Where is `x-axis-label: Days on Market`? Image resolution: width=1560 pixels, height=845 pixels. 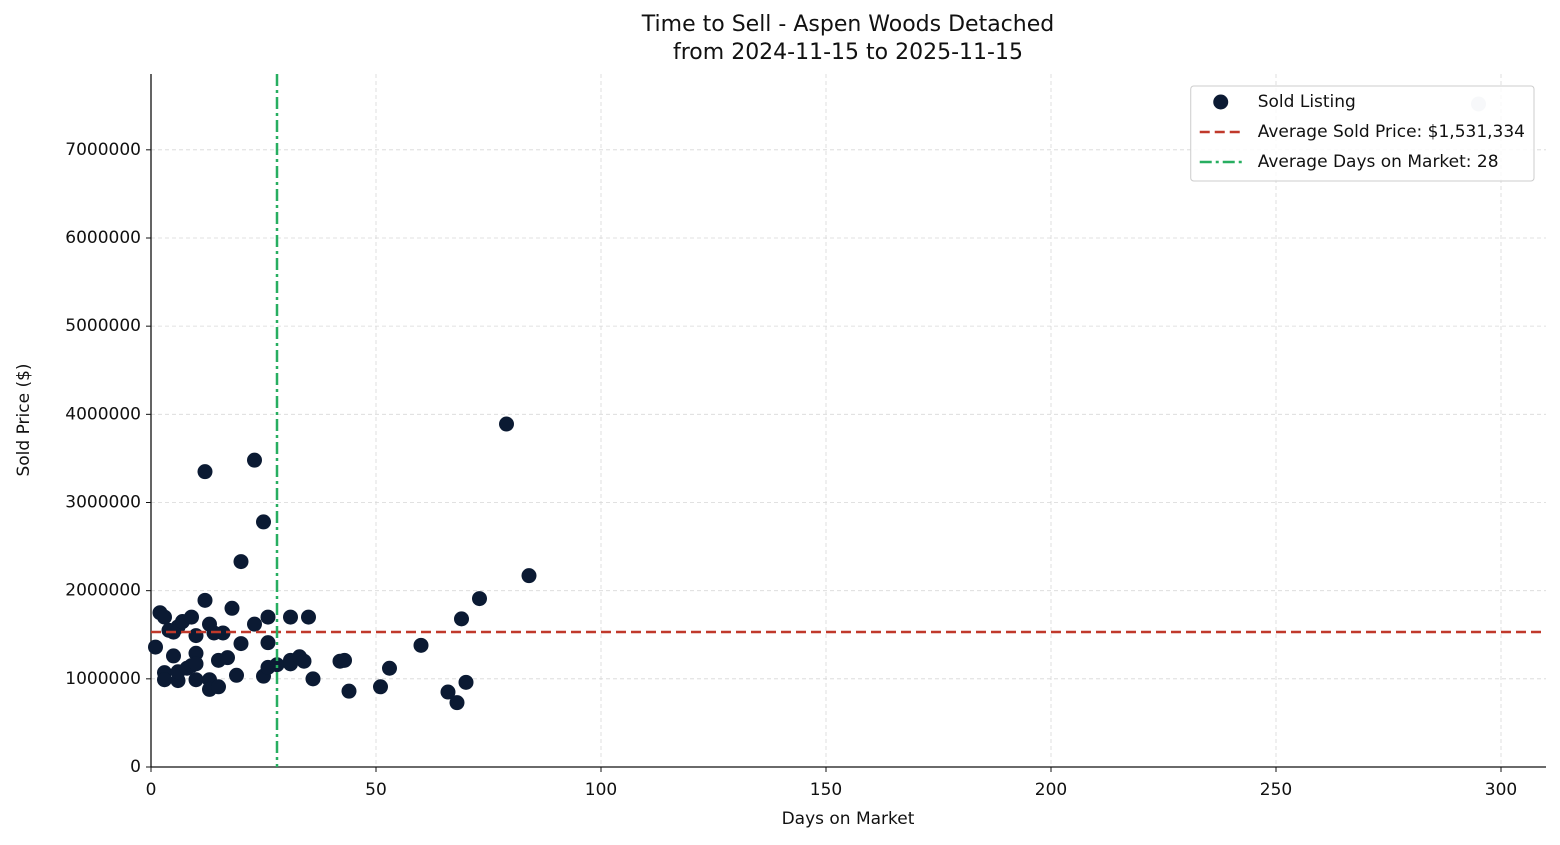
x-axis-label: Days on Market is located at coordinates (848, 819).